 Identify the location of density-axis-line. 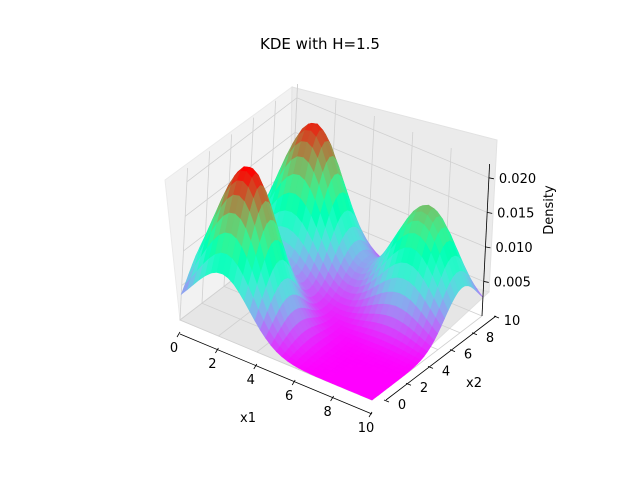
(485, 240).